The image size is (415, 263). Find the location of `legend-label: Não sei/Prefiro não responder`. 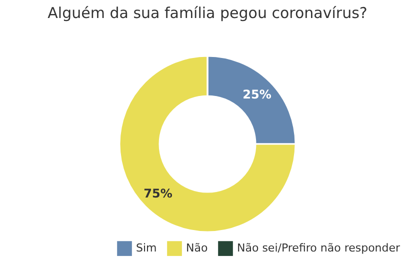

legend-label: Não sei/Prefiro não responder is located at coordinates (319, 248).